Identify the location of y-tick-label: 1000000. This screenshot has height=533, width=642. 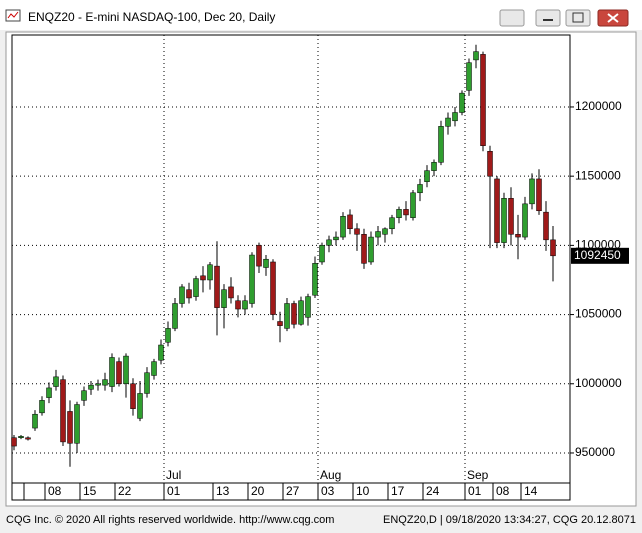
(598, 383).